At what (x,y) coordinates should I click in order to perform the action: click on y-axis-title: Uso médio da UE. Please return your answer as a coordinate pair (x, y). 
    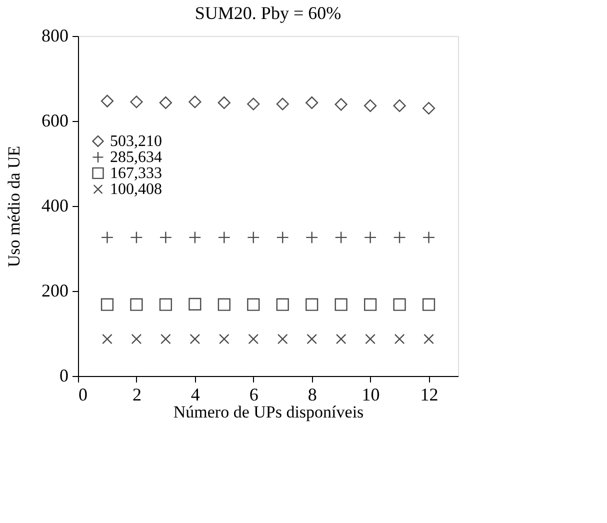
    Looking at the image, I should click on (14, 207).